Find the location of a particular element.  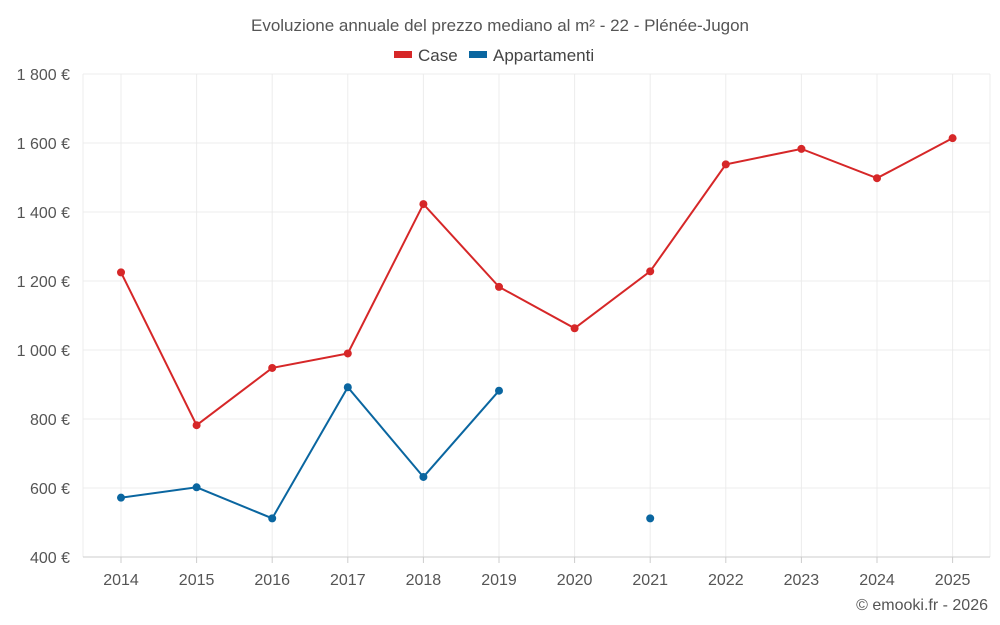

x-tick-label: 2016 is located at coordinates (272, 580).